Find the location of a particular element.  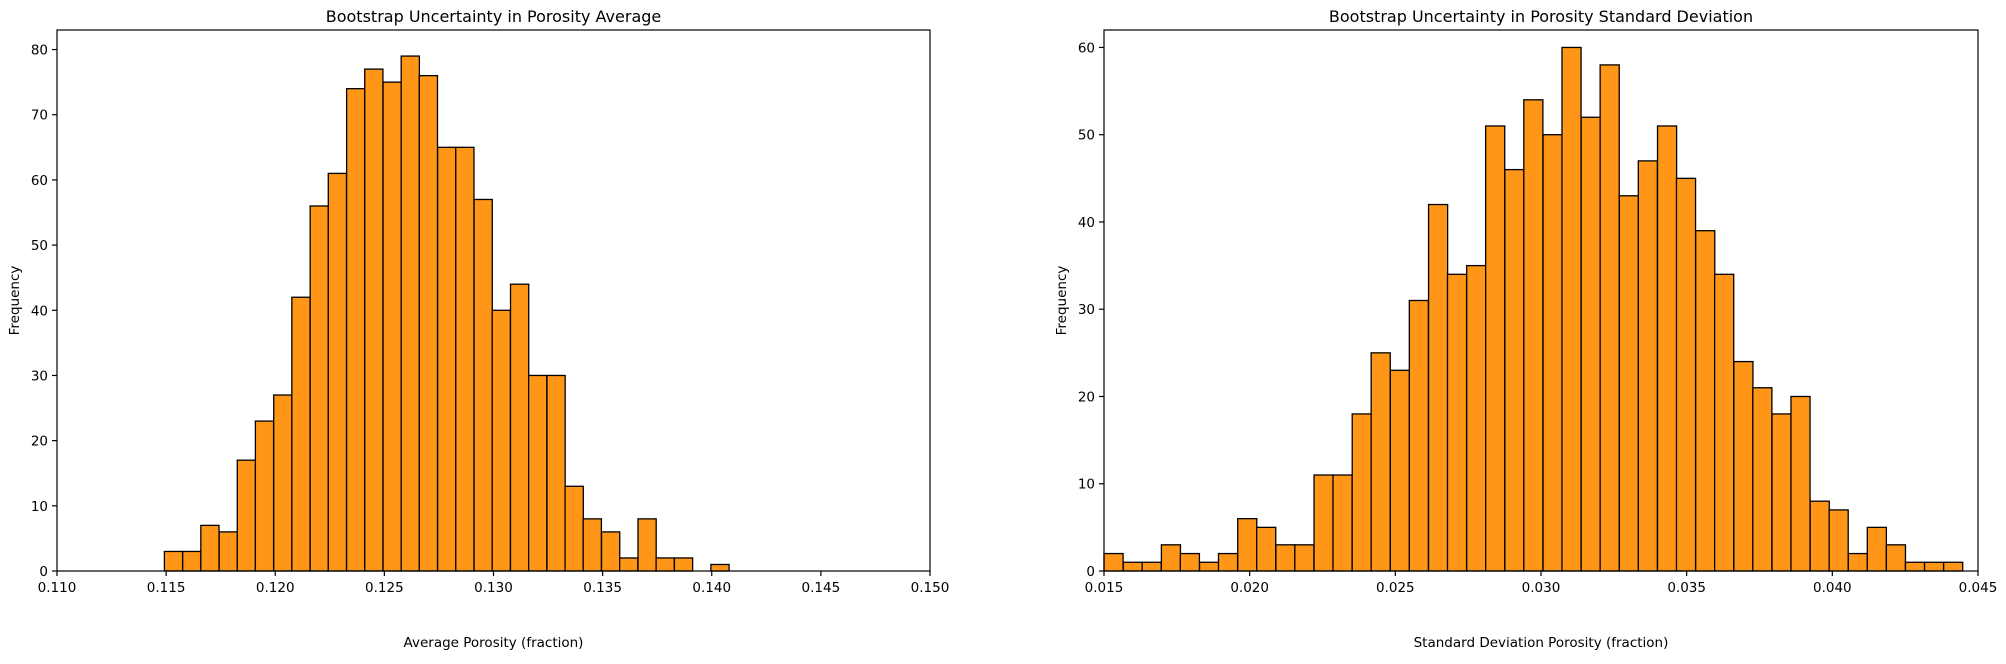

x-axis-label: Average Porosity (fraction) is located at coordinates (494, 643).